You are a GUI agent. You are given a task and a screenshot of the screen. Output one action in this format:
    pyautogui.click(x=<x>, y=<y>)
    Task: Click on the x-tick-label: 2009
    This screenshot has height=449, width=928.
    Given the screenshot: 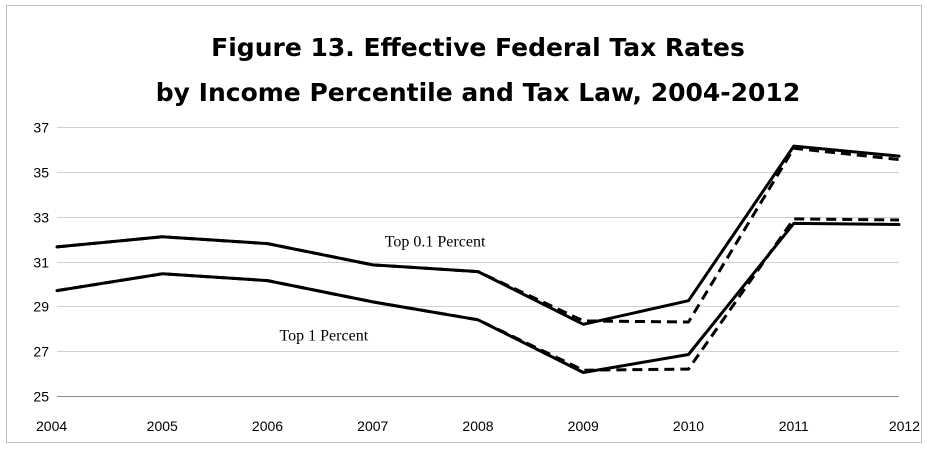 What is the action you would take?
    pyautogui.click(x=583, y=426)
    